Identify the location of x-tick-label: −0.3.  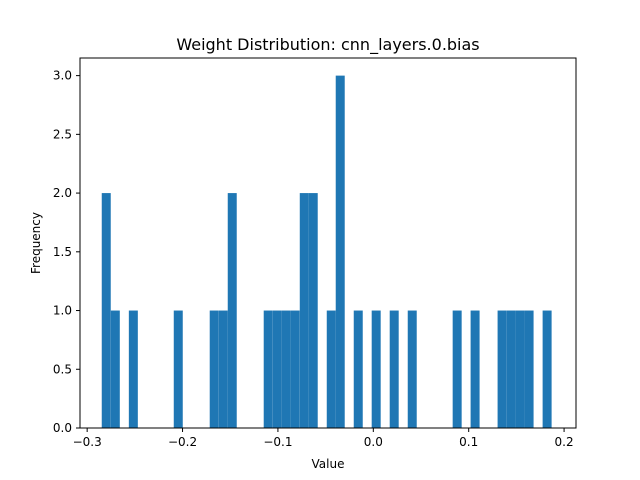
(87, 442).